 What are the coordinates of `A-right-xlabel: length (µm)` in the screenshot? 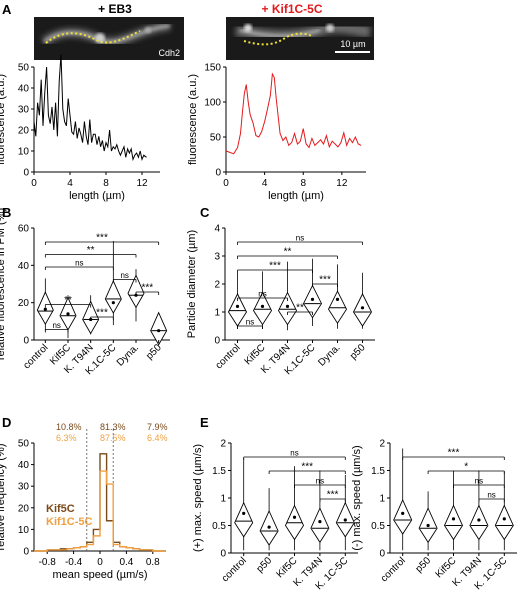 It's located at (296, 196).